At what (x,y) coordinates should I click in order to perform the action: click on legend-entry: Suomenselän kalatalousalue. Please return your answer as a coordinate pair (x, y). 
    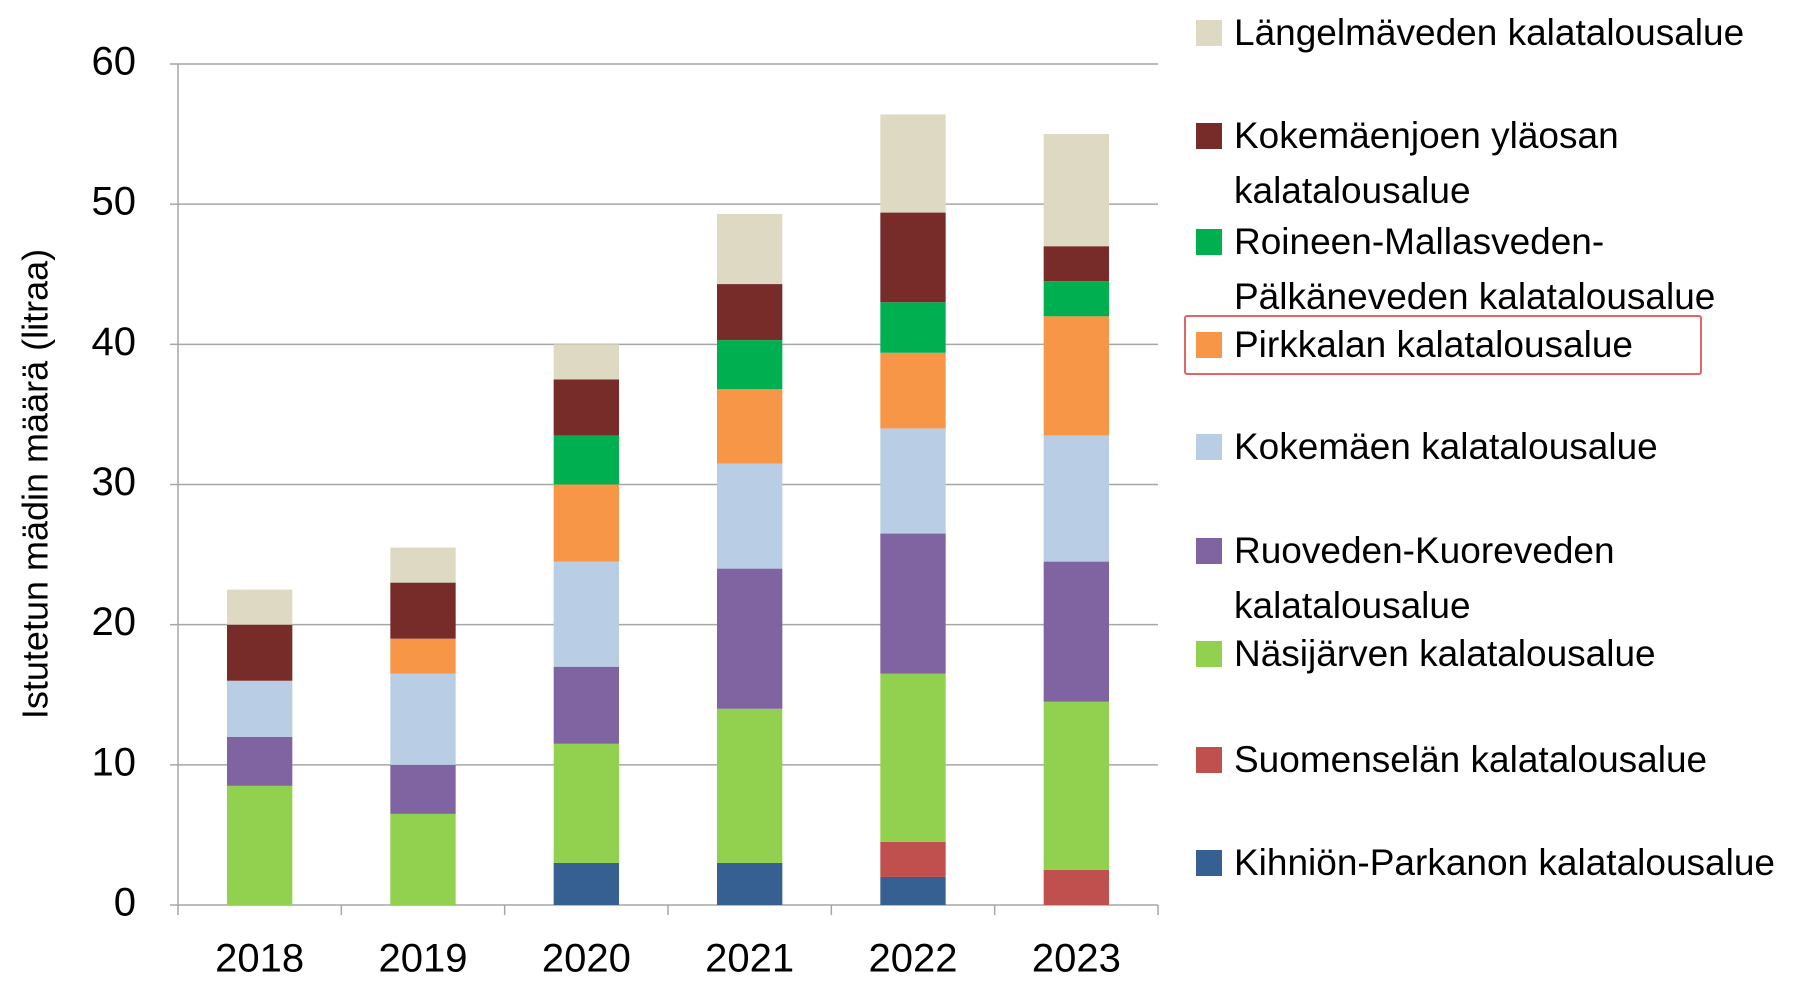
    Looking at the image, I should click on (1506, 759).